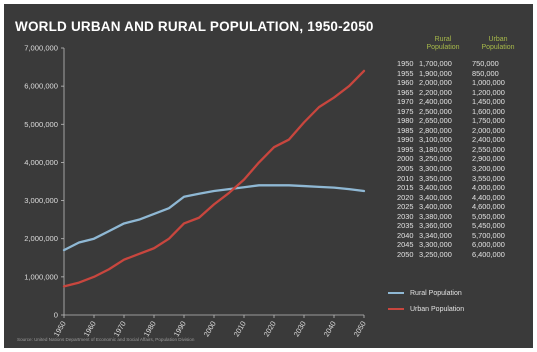 This screenshot has height=352, width=537. I want to click on table-row: 2040 3,340,000 5,700,000, so click(459, 236).